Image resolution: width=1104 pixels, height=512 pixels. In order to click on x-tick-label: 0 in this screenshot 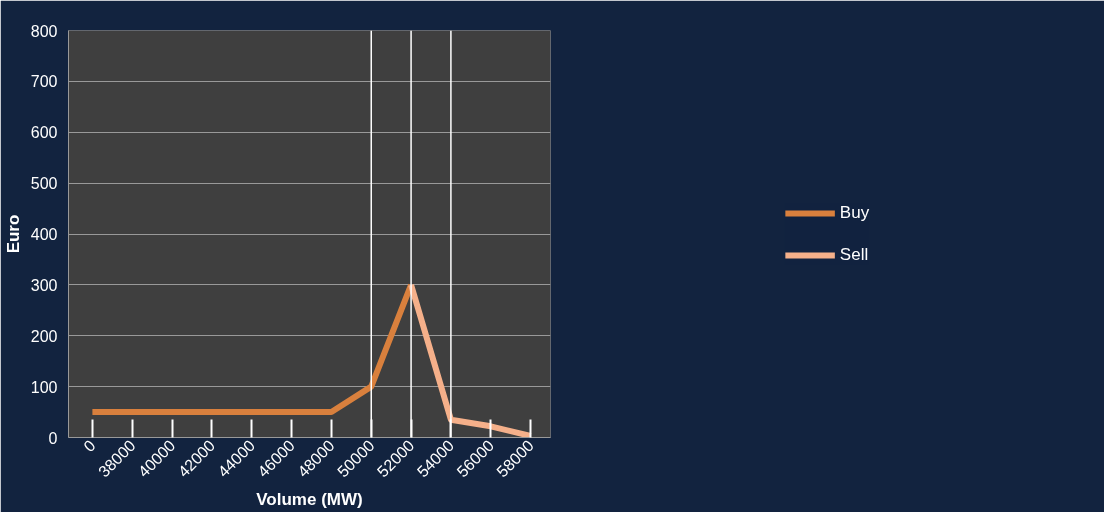, I will do `click(89, 446)`.